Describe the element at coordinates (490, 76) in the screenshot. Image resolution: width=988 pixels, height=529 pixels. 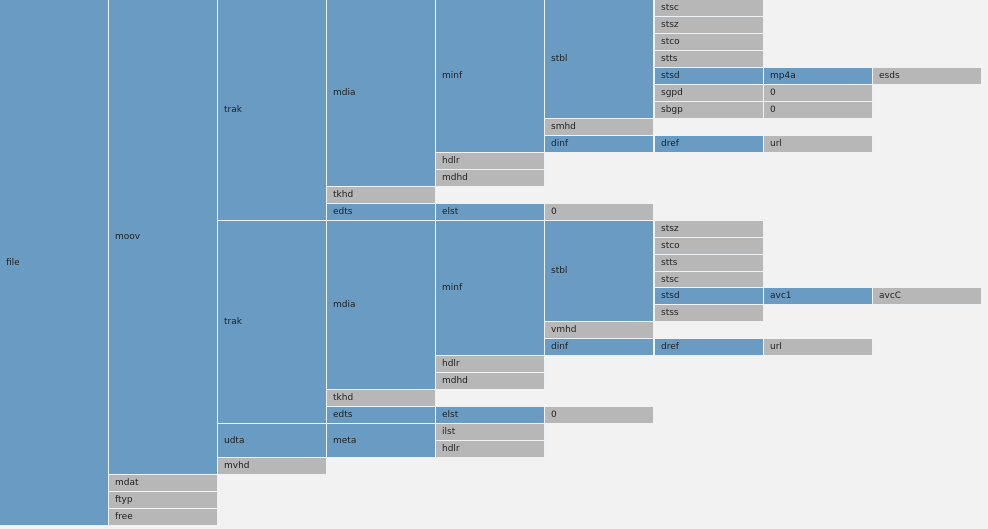
I see `box-minf: minf` at that location.